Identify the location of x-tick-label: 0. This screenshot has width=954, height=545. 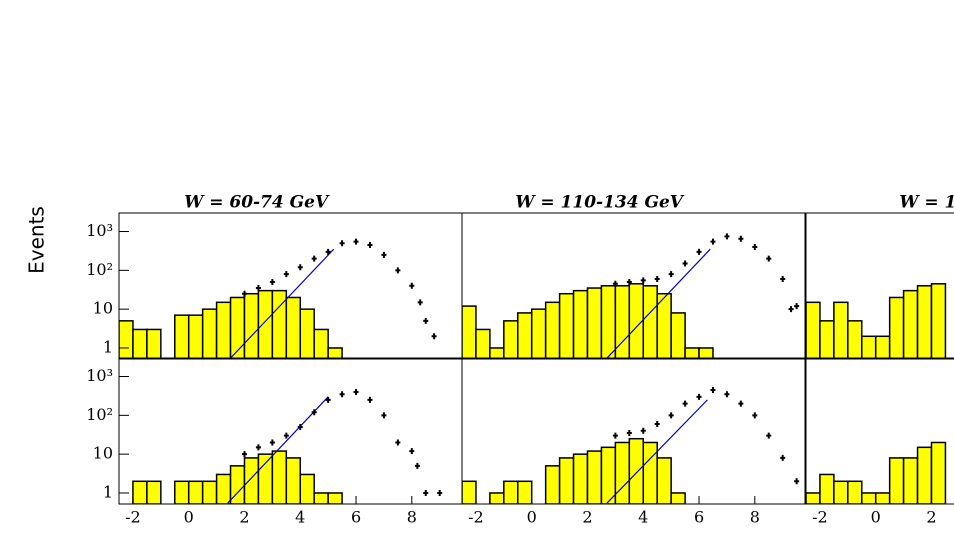
(189, 517).